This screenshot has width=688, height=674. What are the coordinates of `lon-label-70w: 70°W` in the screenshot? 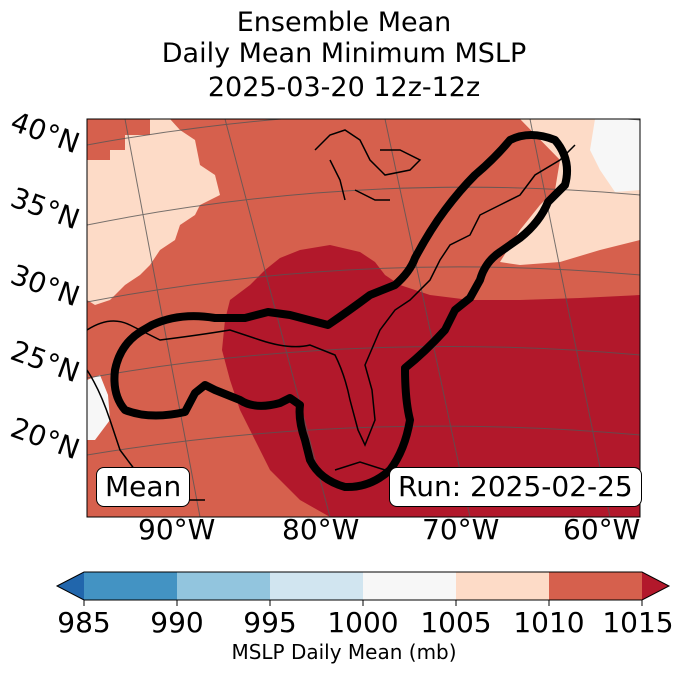 It's located at (461, 529).